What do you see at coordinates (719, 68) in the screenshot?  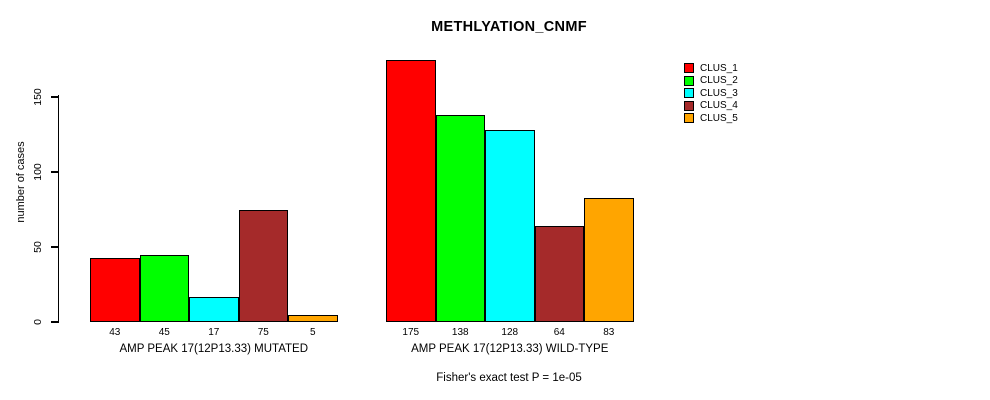 I see `legend-label: CLUS_1` at bounding box center [719, 68].